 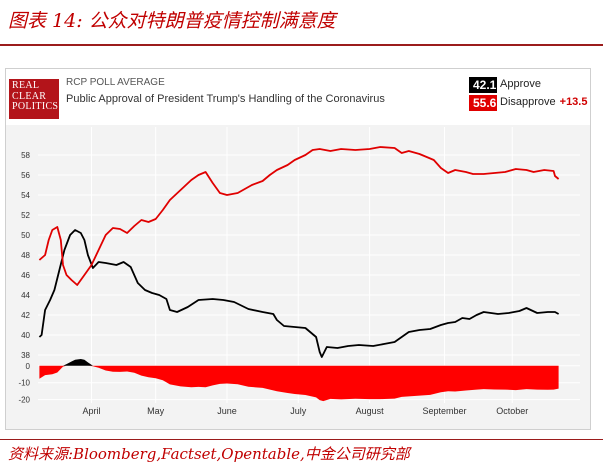 What do you see at coordinates (483, 103) in the screenshot?
I see `disapprove-value-badge: 55.6` at bounding box center [483, 103].